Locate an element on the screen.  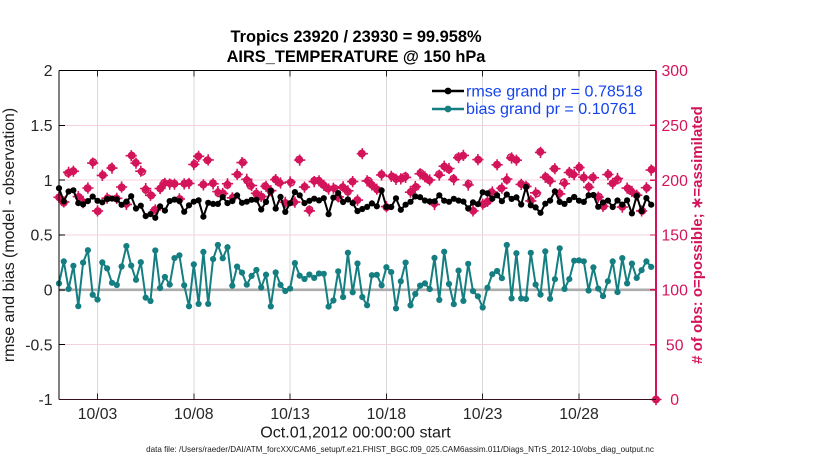
svg-text: 10/13 is located at coordinates (290, 414).